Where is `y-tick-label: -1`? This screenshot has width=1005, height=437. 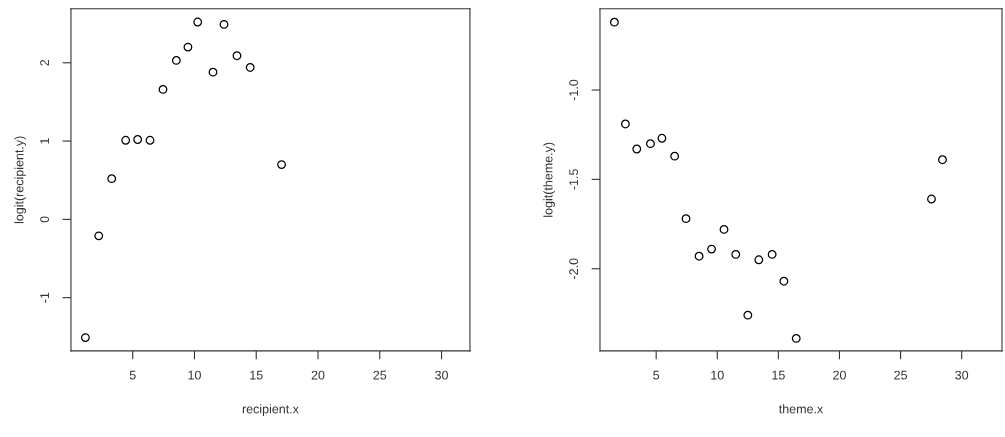
y-tick-label: -1 is located at coordinates (44, 297).